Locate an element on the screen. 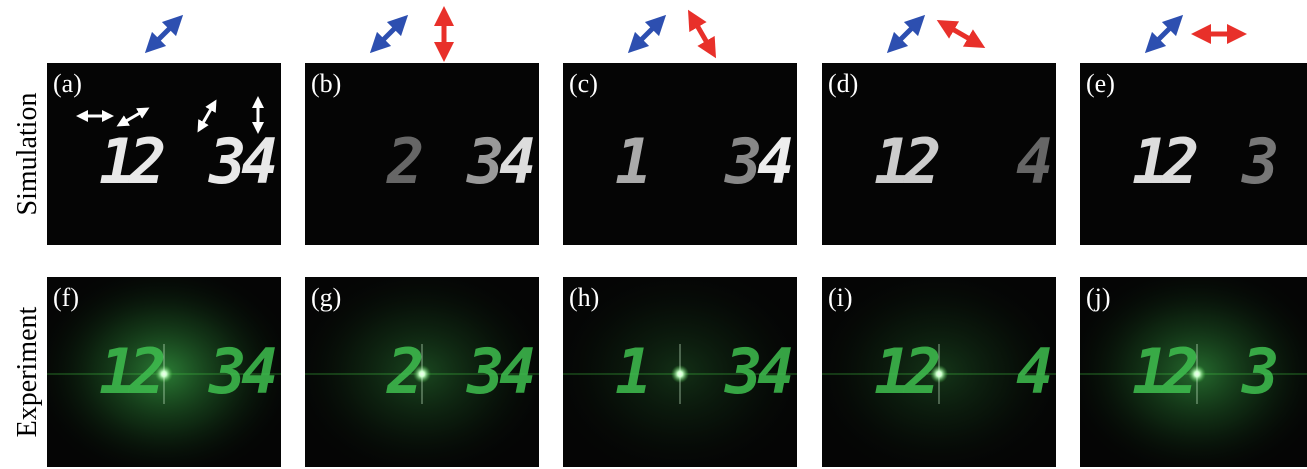 The image size is (1307, 469). row-label: Simulation is located at coordinates (27, 154).